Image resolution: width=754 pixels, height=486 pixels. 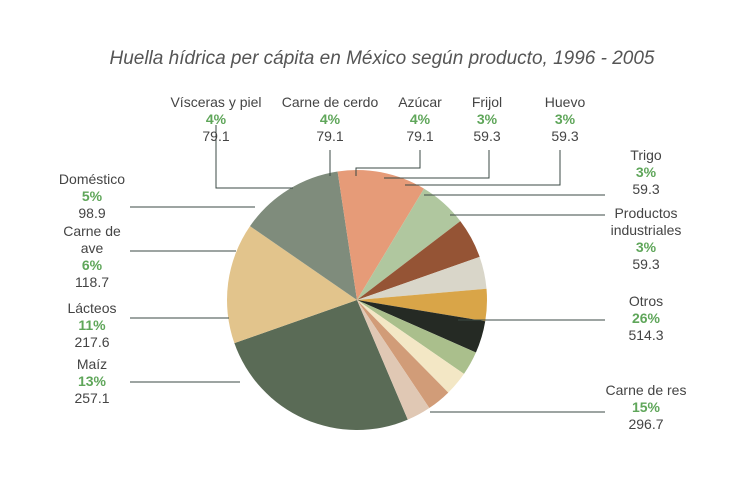 What do you see at coordinates (92, 381) in the screenshot?
I see `slice-label-percent: 13%` at bounding box center [92, 381].